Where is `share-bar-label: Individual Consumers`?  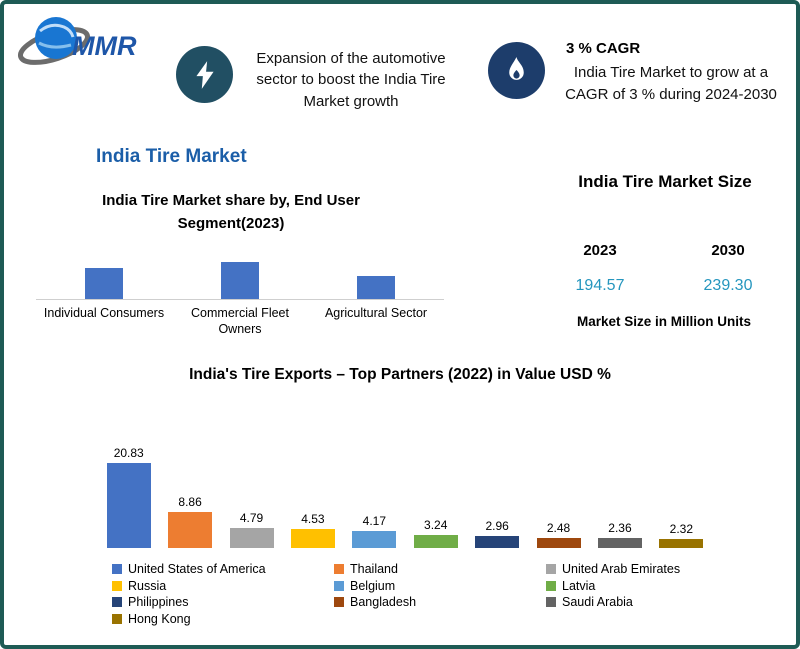
share-bar-label: Individual Consumers is located at coordinates (104, 313).